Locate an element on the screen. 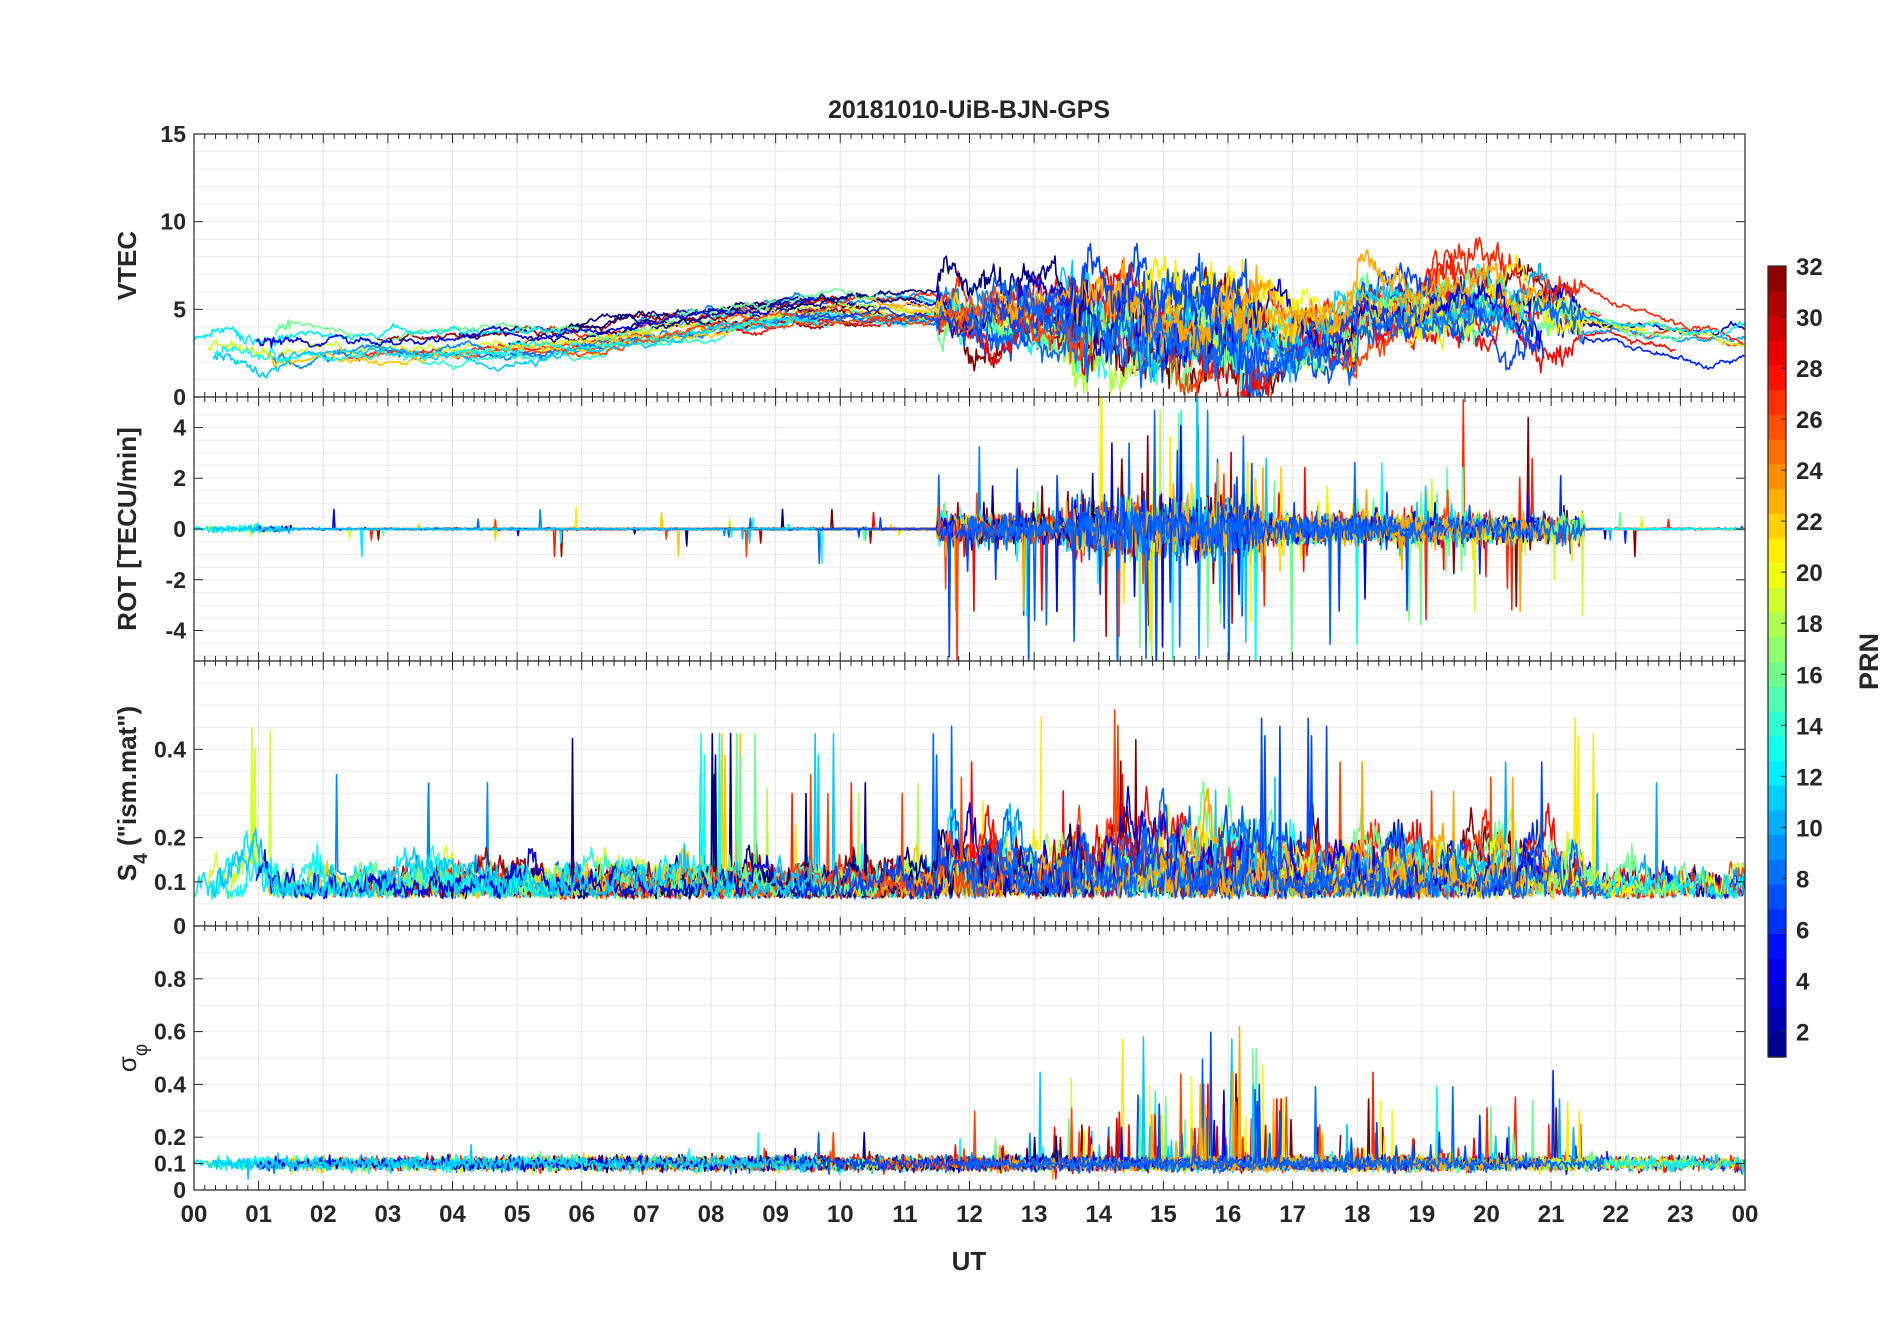  x-tick-label: 07 is located at coordinates (646, 1214).